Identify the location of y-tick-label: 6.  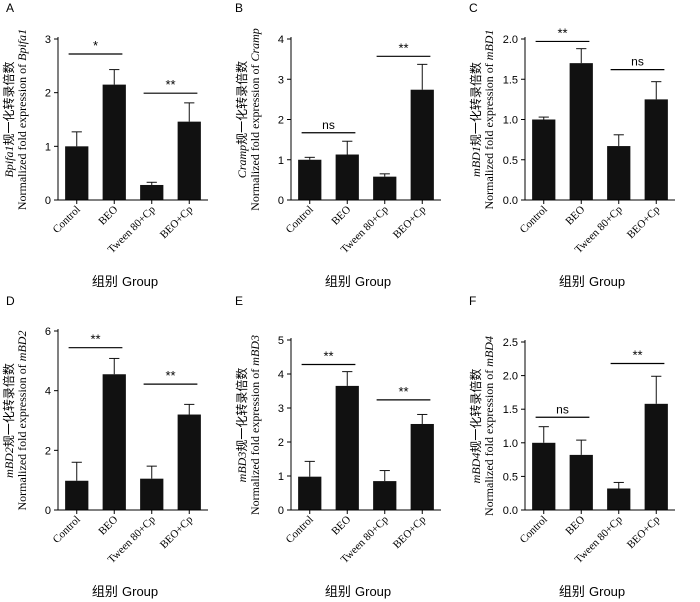
(48, 332).